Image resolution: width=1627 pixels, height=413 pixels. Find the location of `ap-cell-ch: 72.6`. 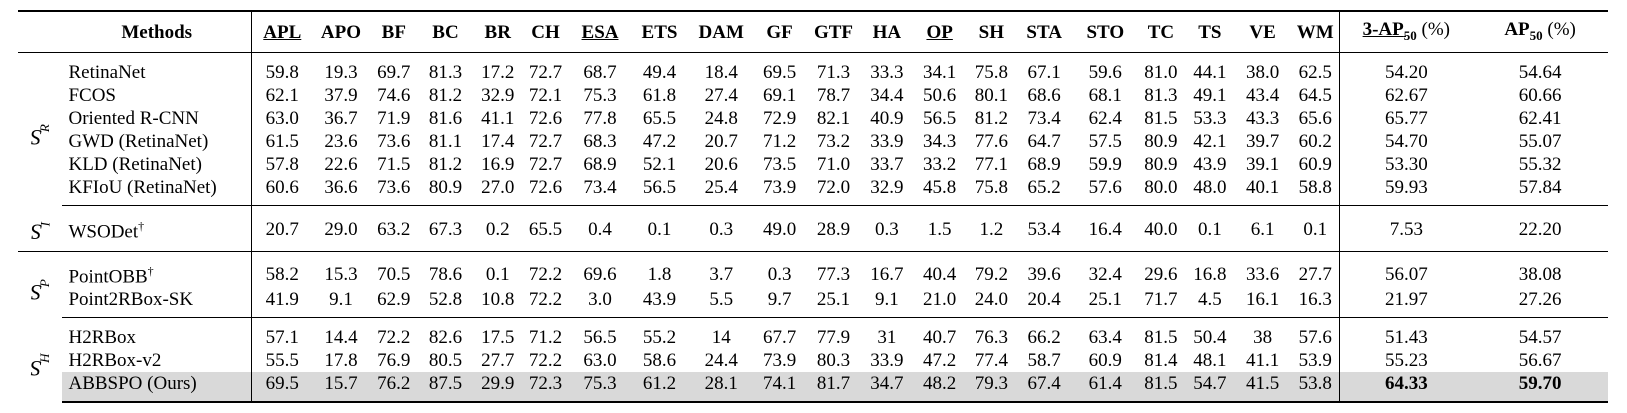

ap-cell-ch: 72.6 is located at coordinates (545, 191).